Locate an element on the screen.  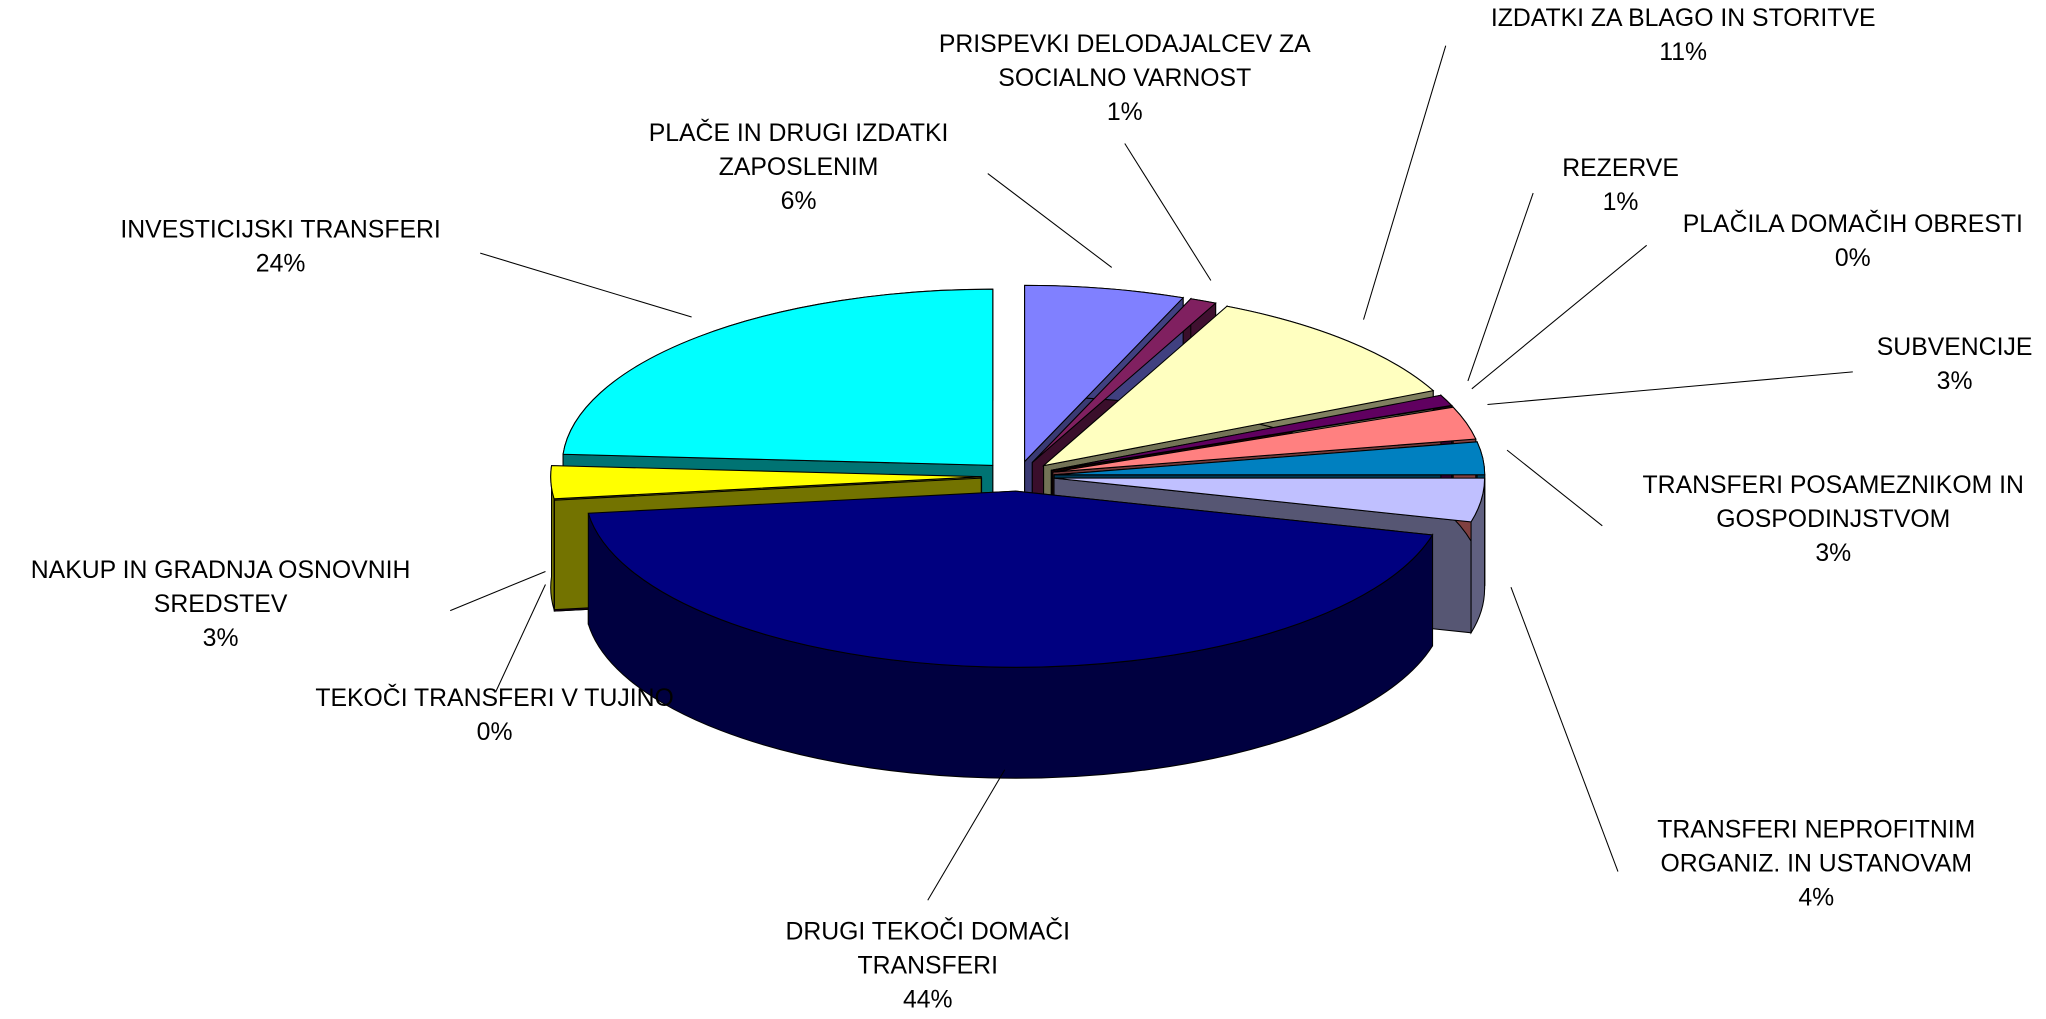
slice-label: IZDATKI ZA BLAGO IN STORITVE is located at coordinates (1683, 18).